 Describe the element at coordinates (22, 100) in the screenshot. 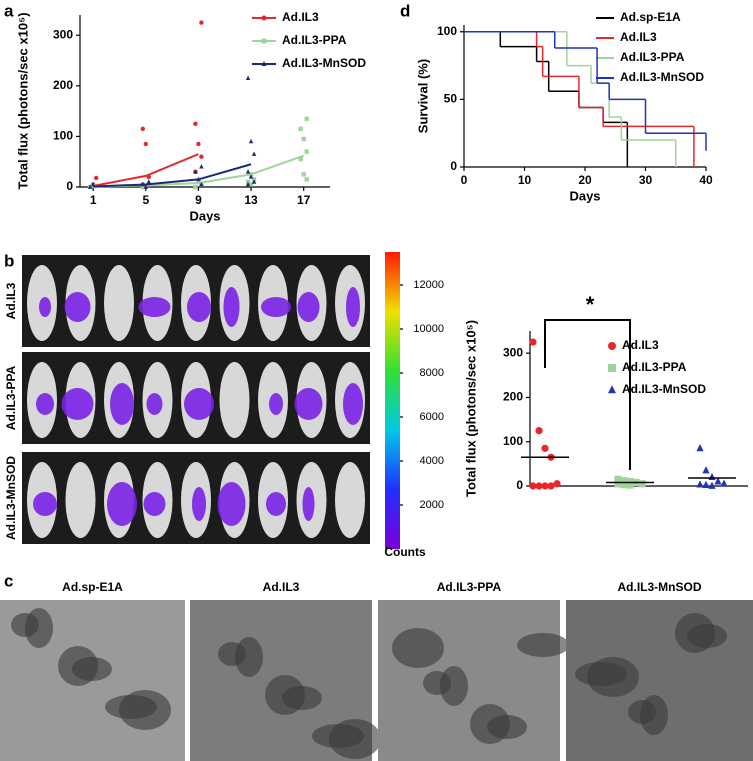

I see `y-axis-label: Total flux (photons/sec x10⁵)` at that location.